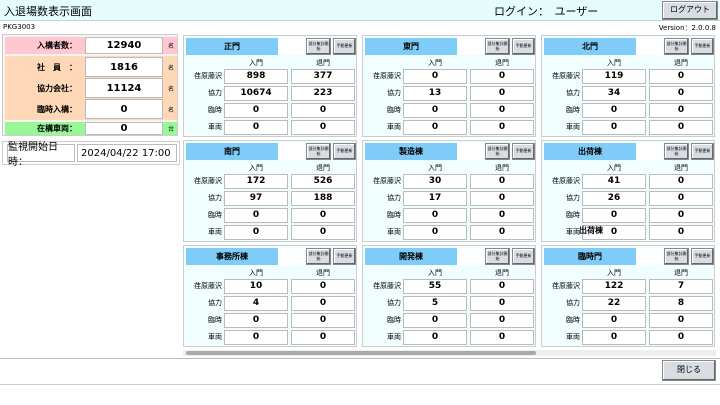  Describe the element at coordinates (91, 67) in the screenshot. I see `summary-row: 社 員 ： 1816 名` at that location.